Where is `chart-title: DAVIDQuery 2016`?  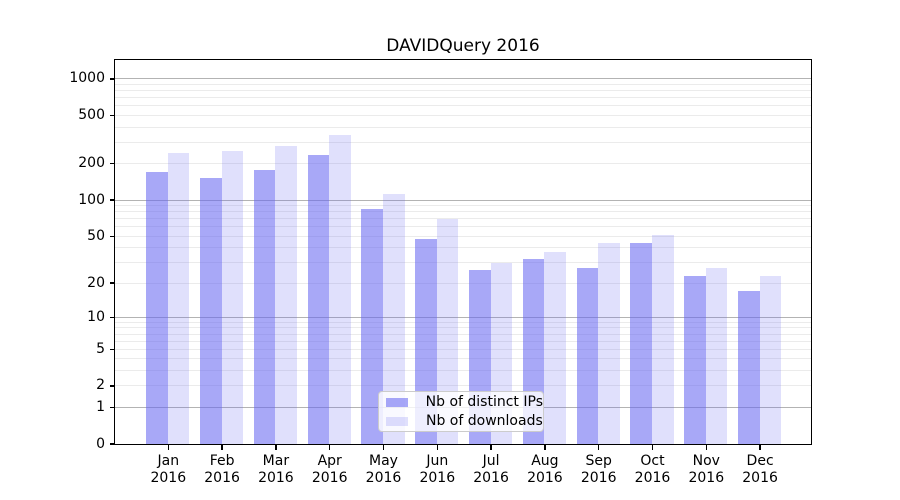
chart-title: DAVIDQuery 2016 is located at coordinates (463, 46).